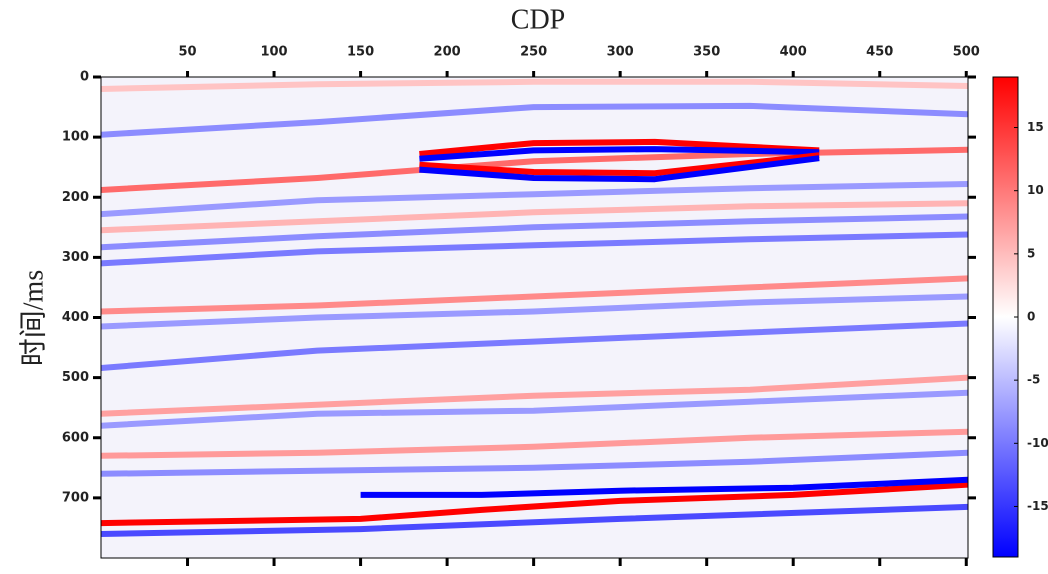 The image size is (1048, 574). I want to click on y-tick-label: 0, so click(84, 77).